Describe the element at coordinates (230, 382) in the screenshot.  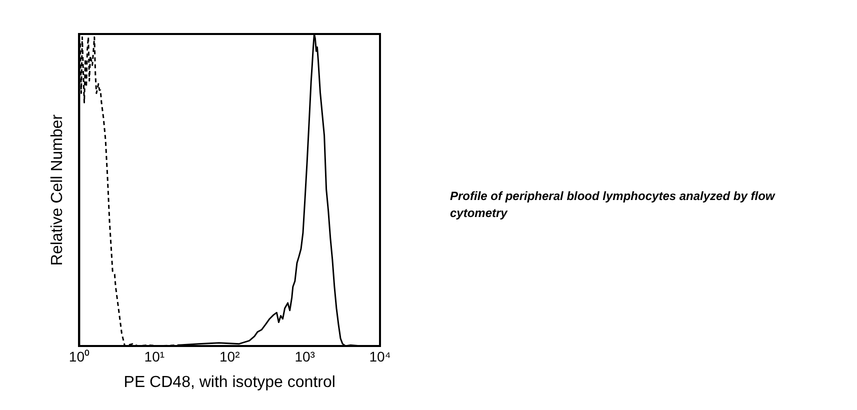
I see `x-axis-title: PE CD48, with isotype control` at that location.